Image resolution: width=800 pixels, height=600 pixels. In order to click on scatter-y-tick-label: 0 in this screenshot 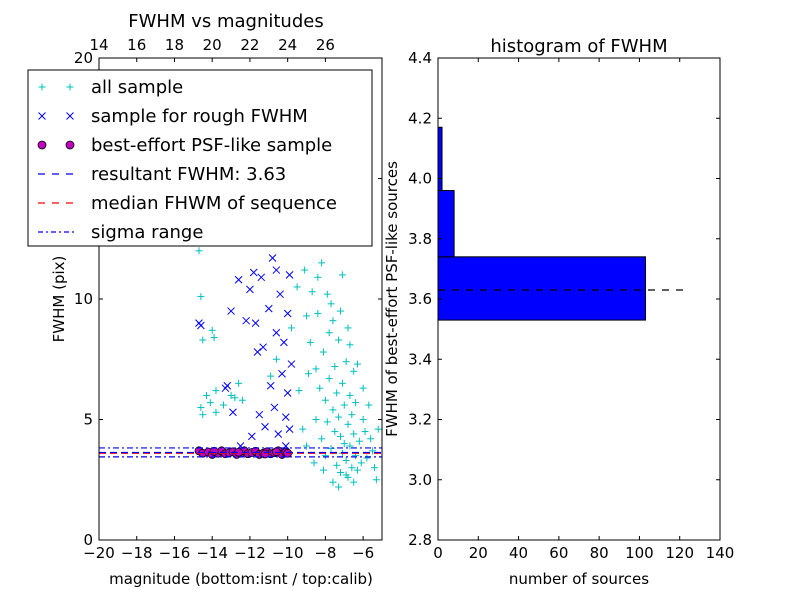, I will do `click(88, 540)`.